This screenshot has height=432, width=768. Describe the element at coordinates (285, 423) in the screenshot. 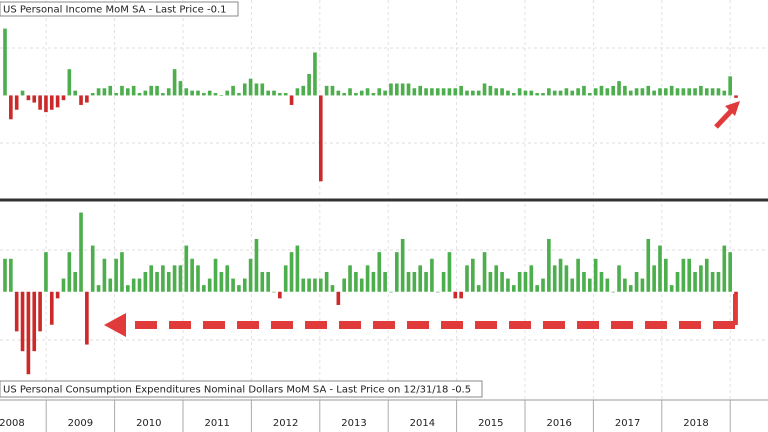

I see `x-tick-label: 2012` at that location.